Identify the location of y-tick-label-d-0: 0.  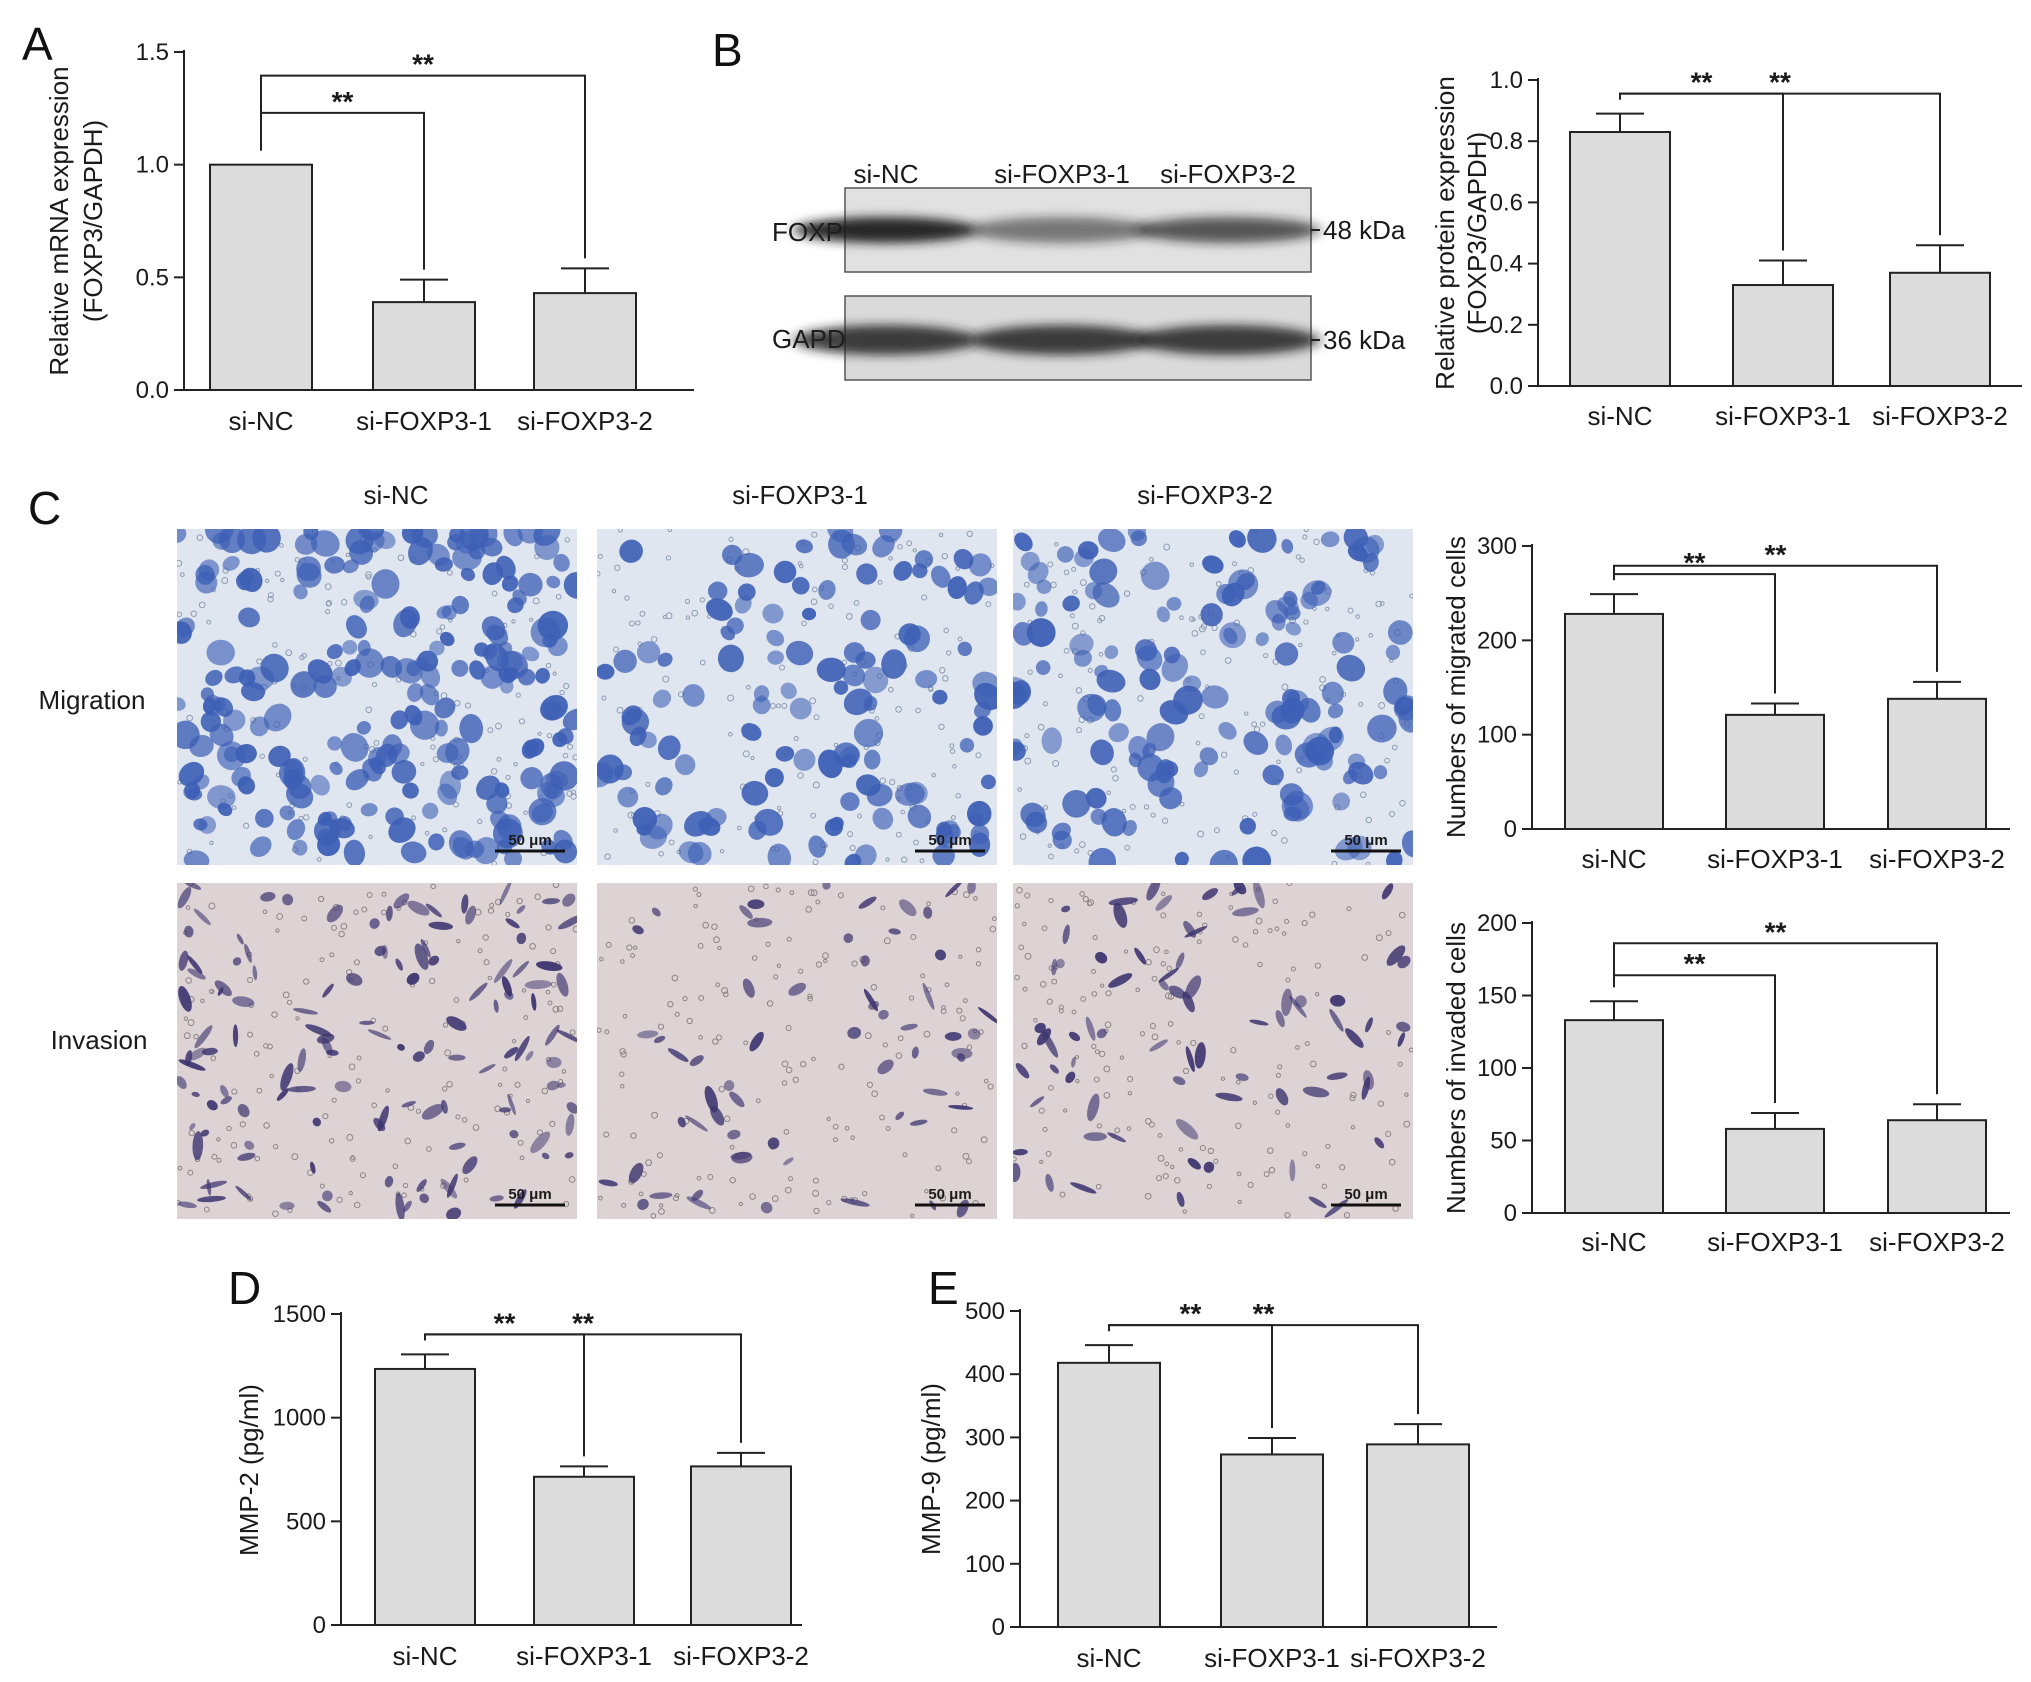
(319, 1625).